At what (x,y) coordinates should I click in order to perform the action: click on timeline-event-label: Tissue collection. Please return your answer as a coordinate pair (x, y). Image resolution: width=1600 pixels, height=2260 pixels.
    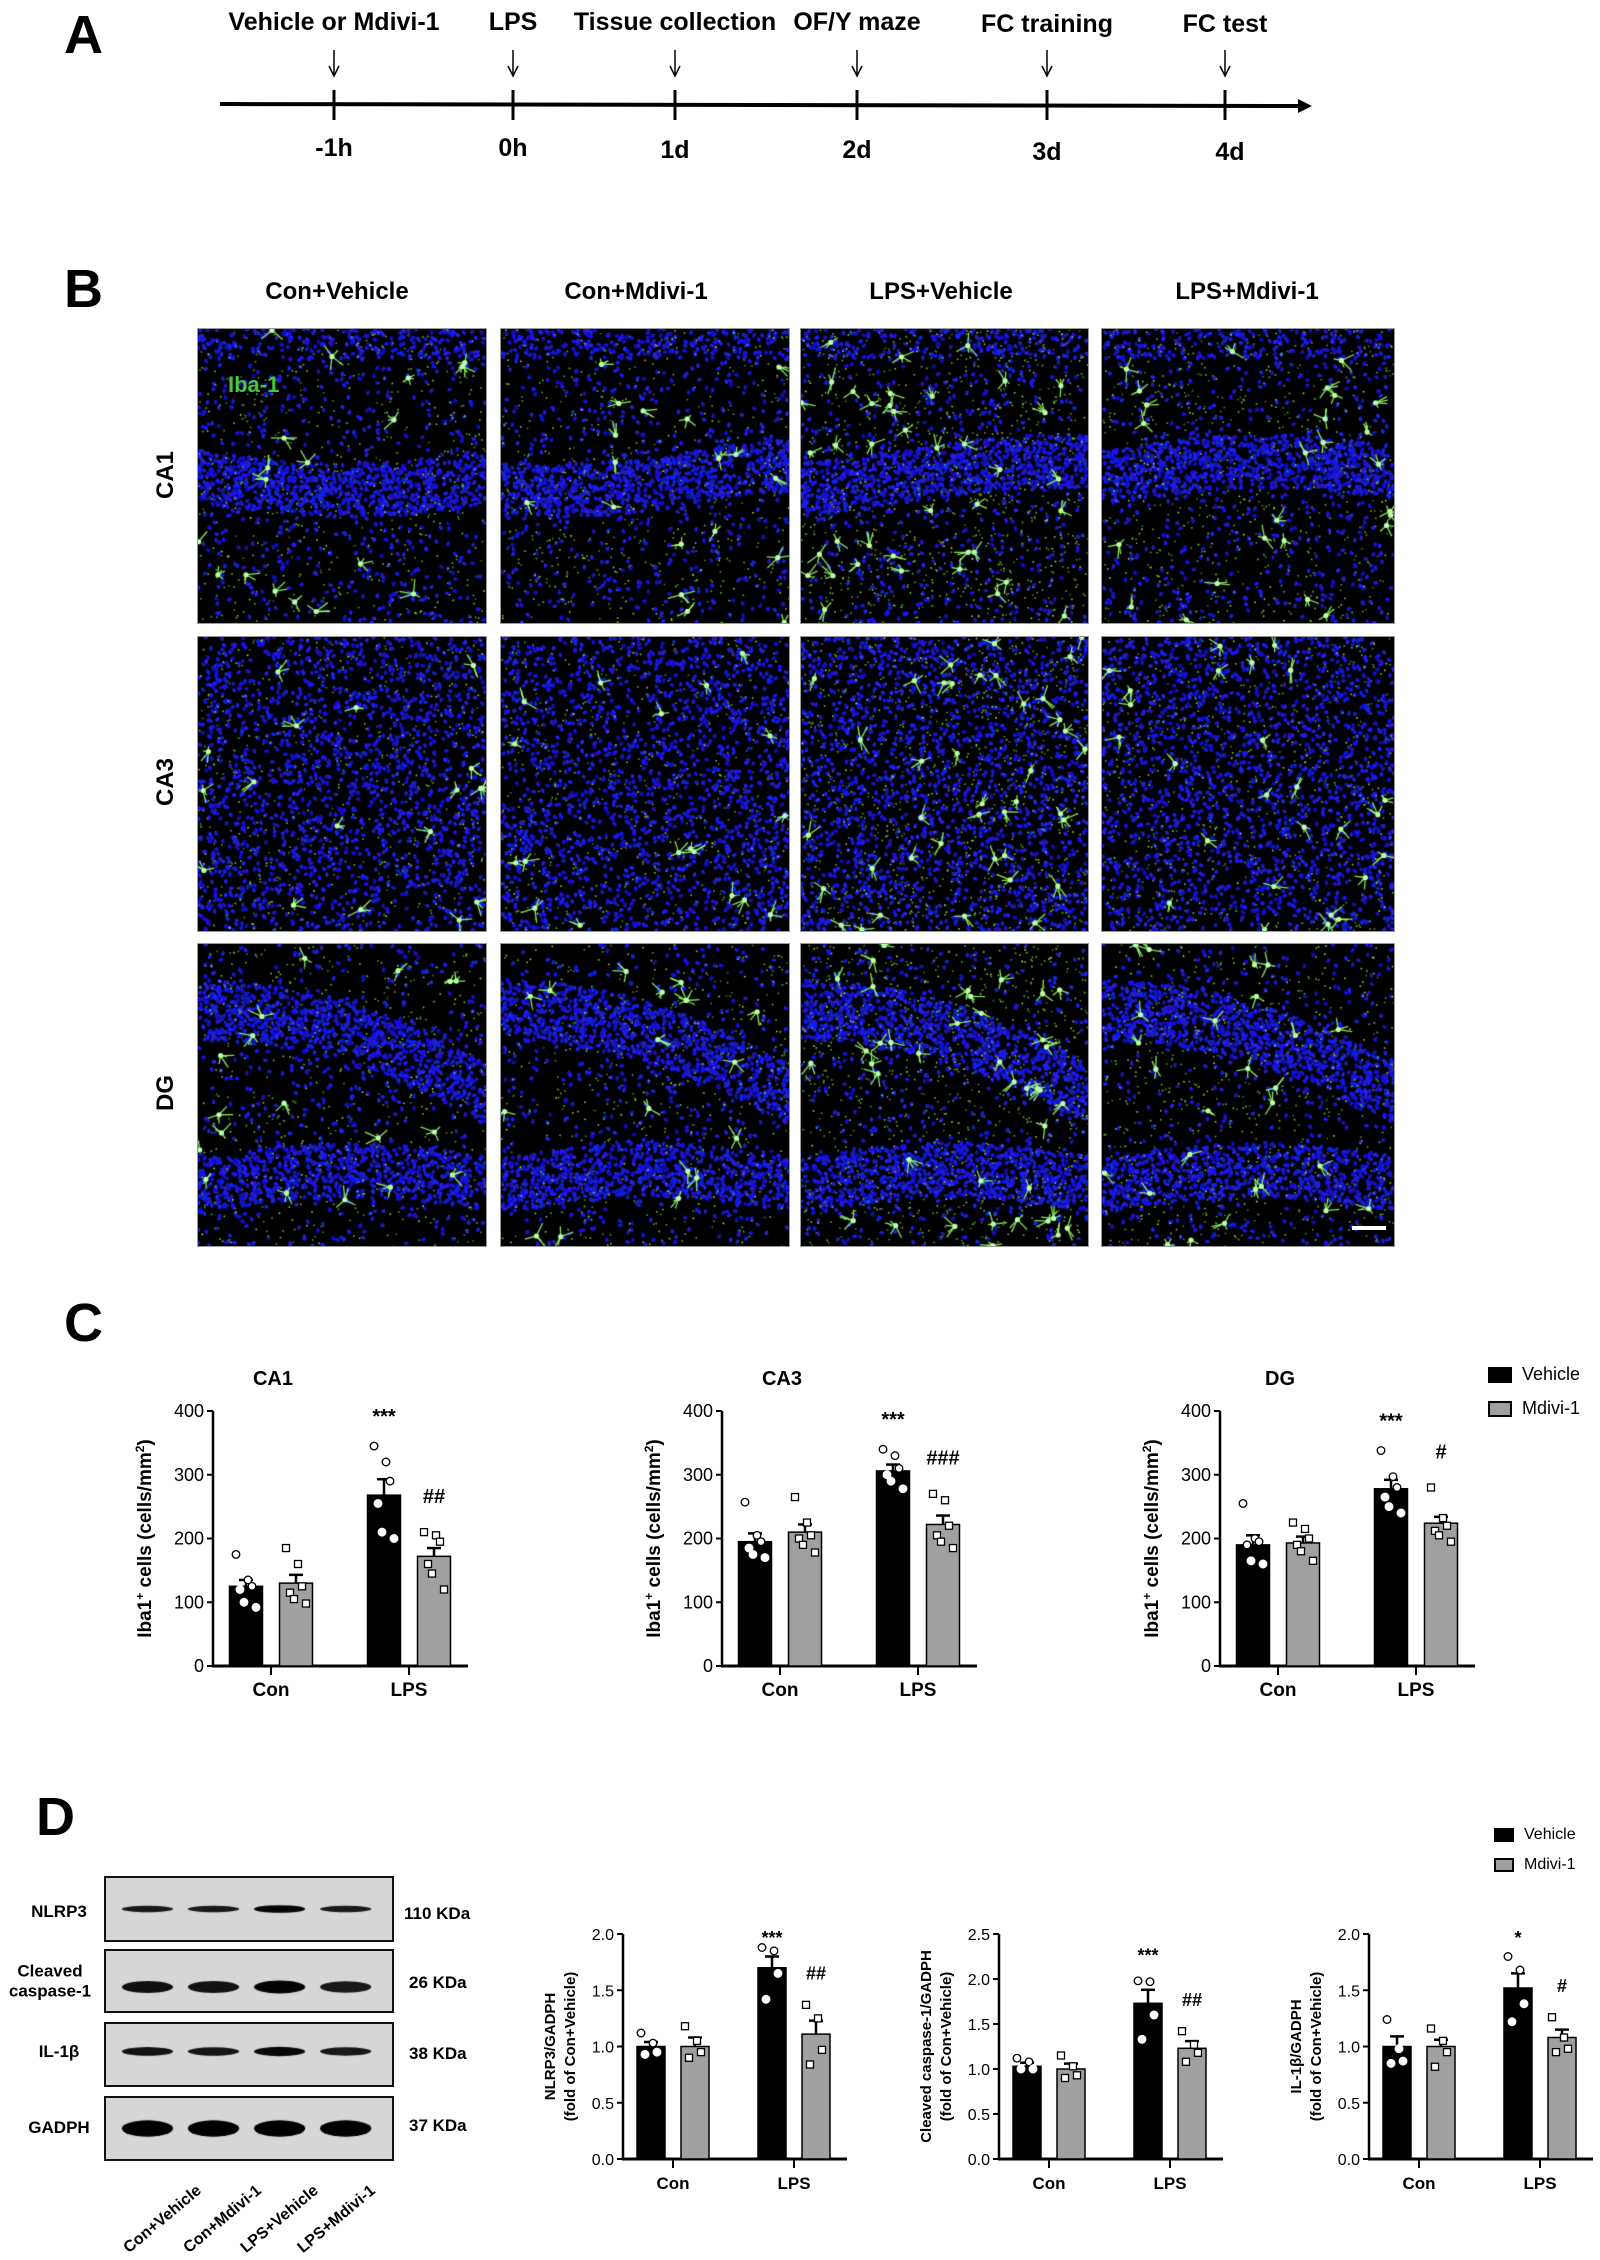
    Looking at the image, I should click on (675, 22).